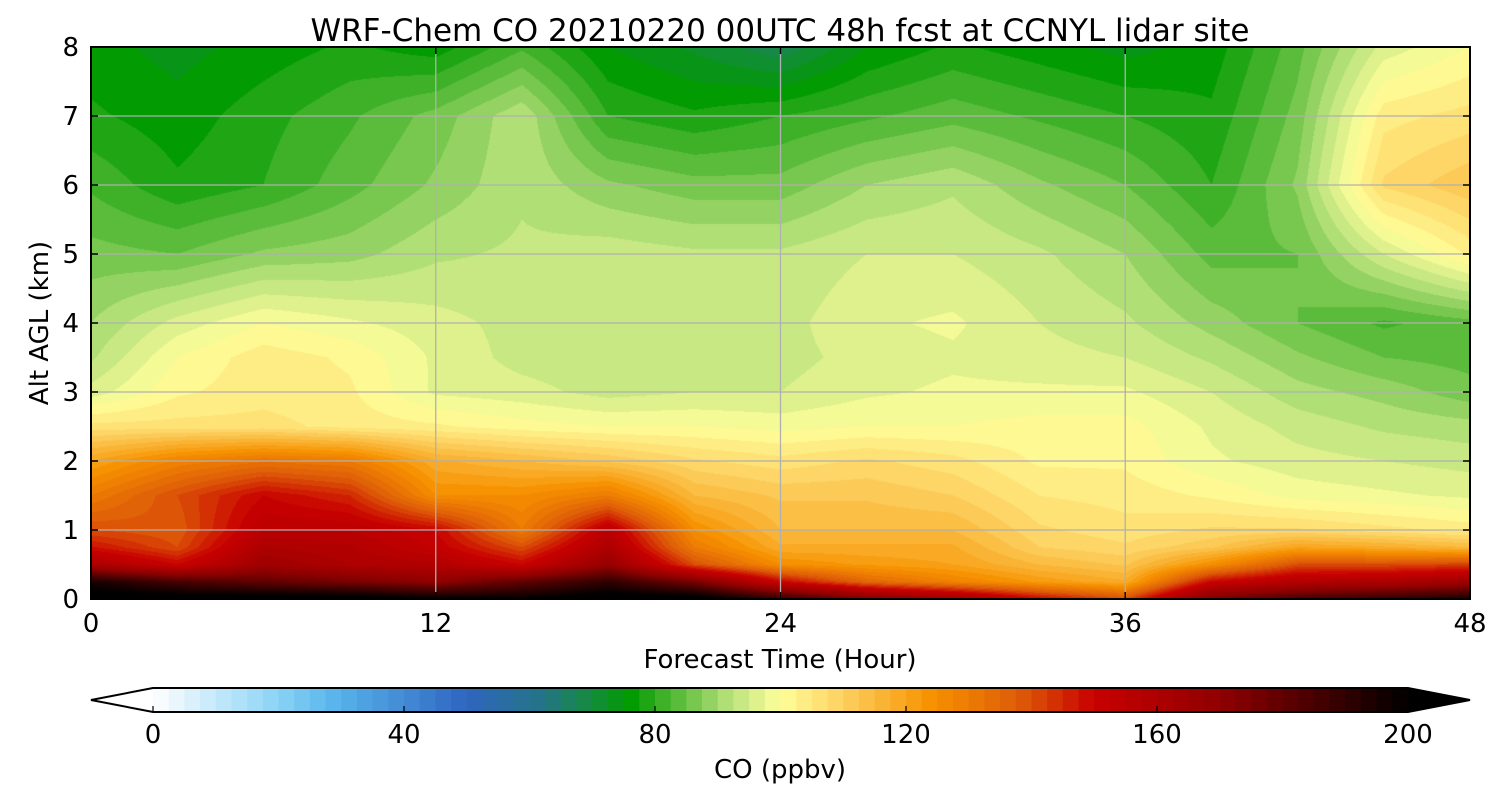 The image size is (1500, 804). Describe the element at coordinates (91, 624) in the screenshot. I see `x-tick-label: 0` at that location.